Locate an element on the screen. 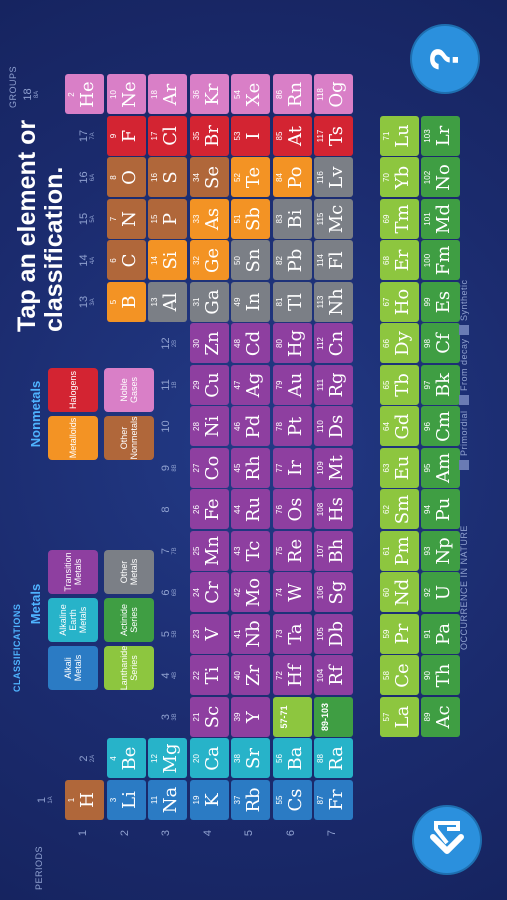  element-cell: 62 Sm is located at coordinates (399, 509).